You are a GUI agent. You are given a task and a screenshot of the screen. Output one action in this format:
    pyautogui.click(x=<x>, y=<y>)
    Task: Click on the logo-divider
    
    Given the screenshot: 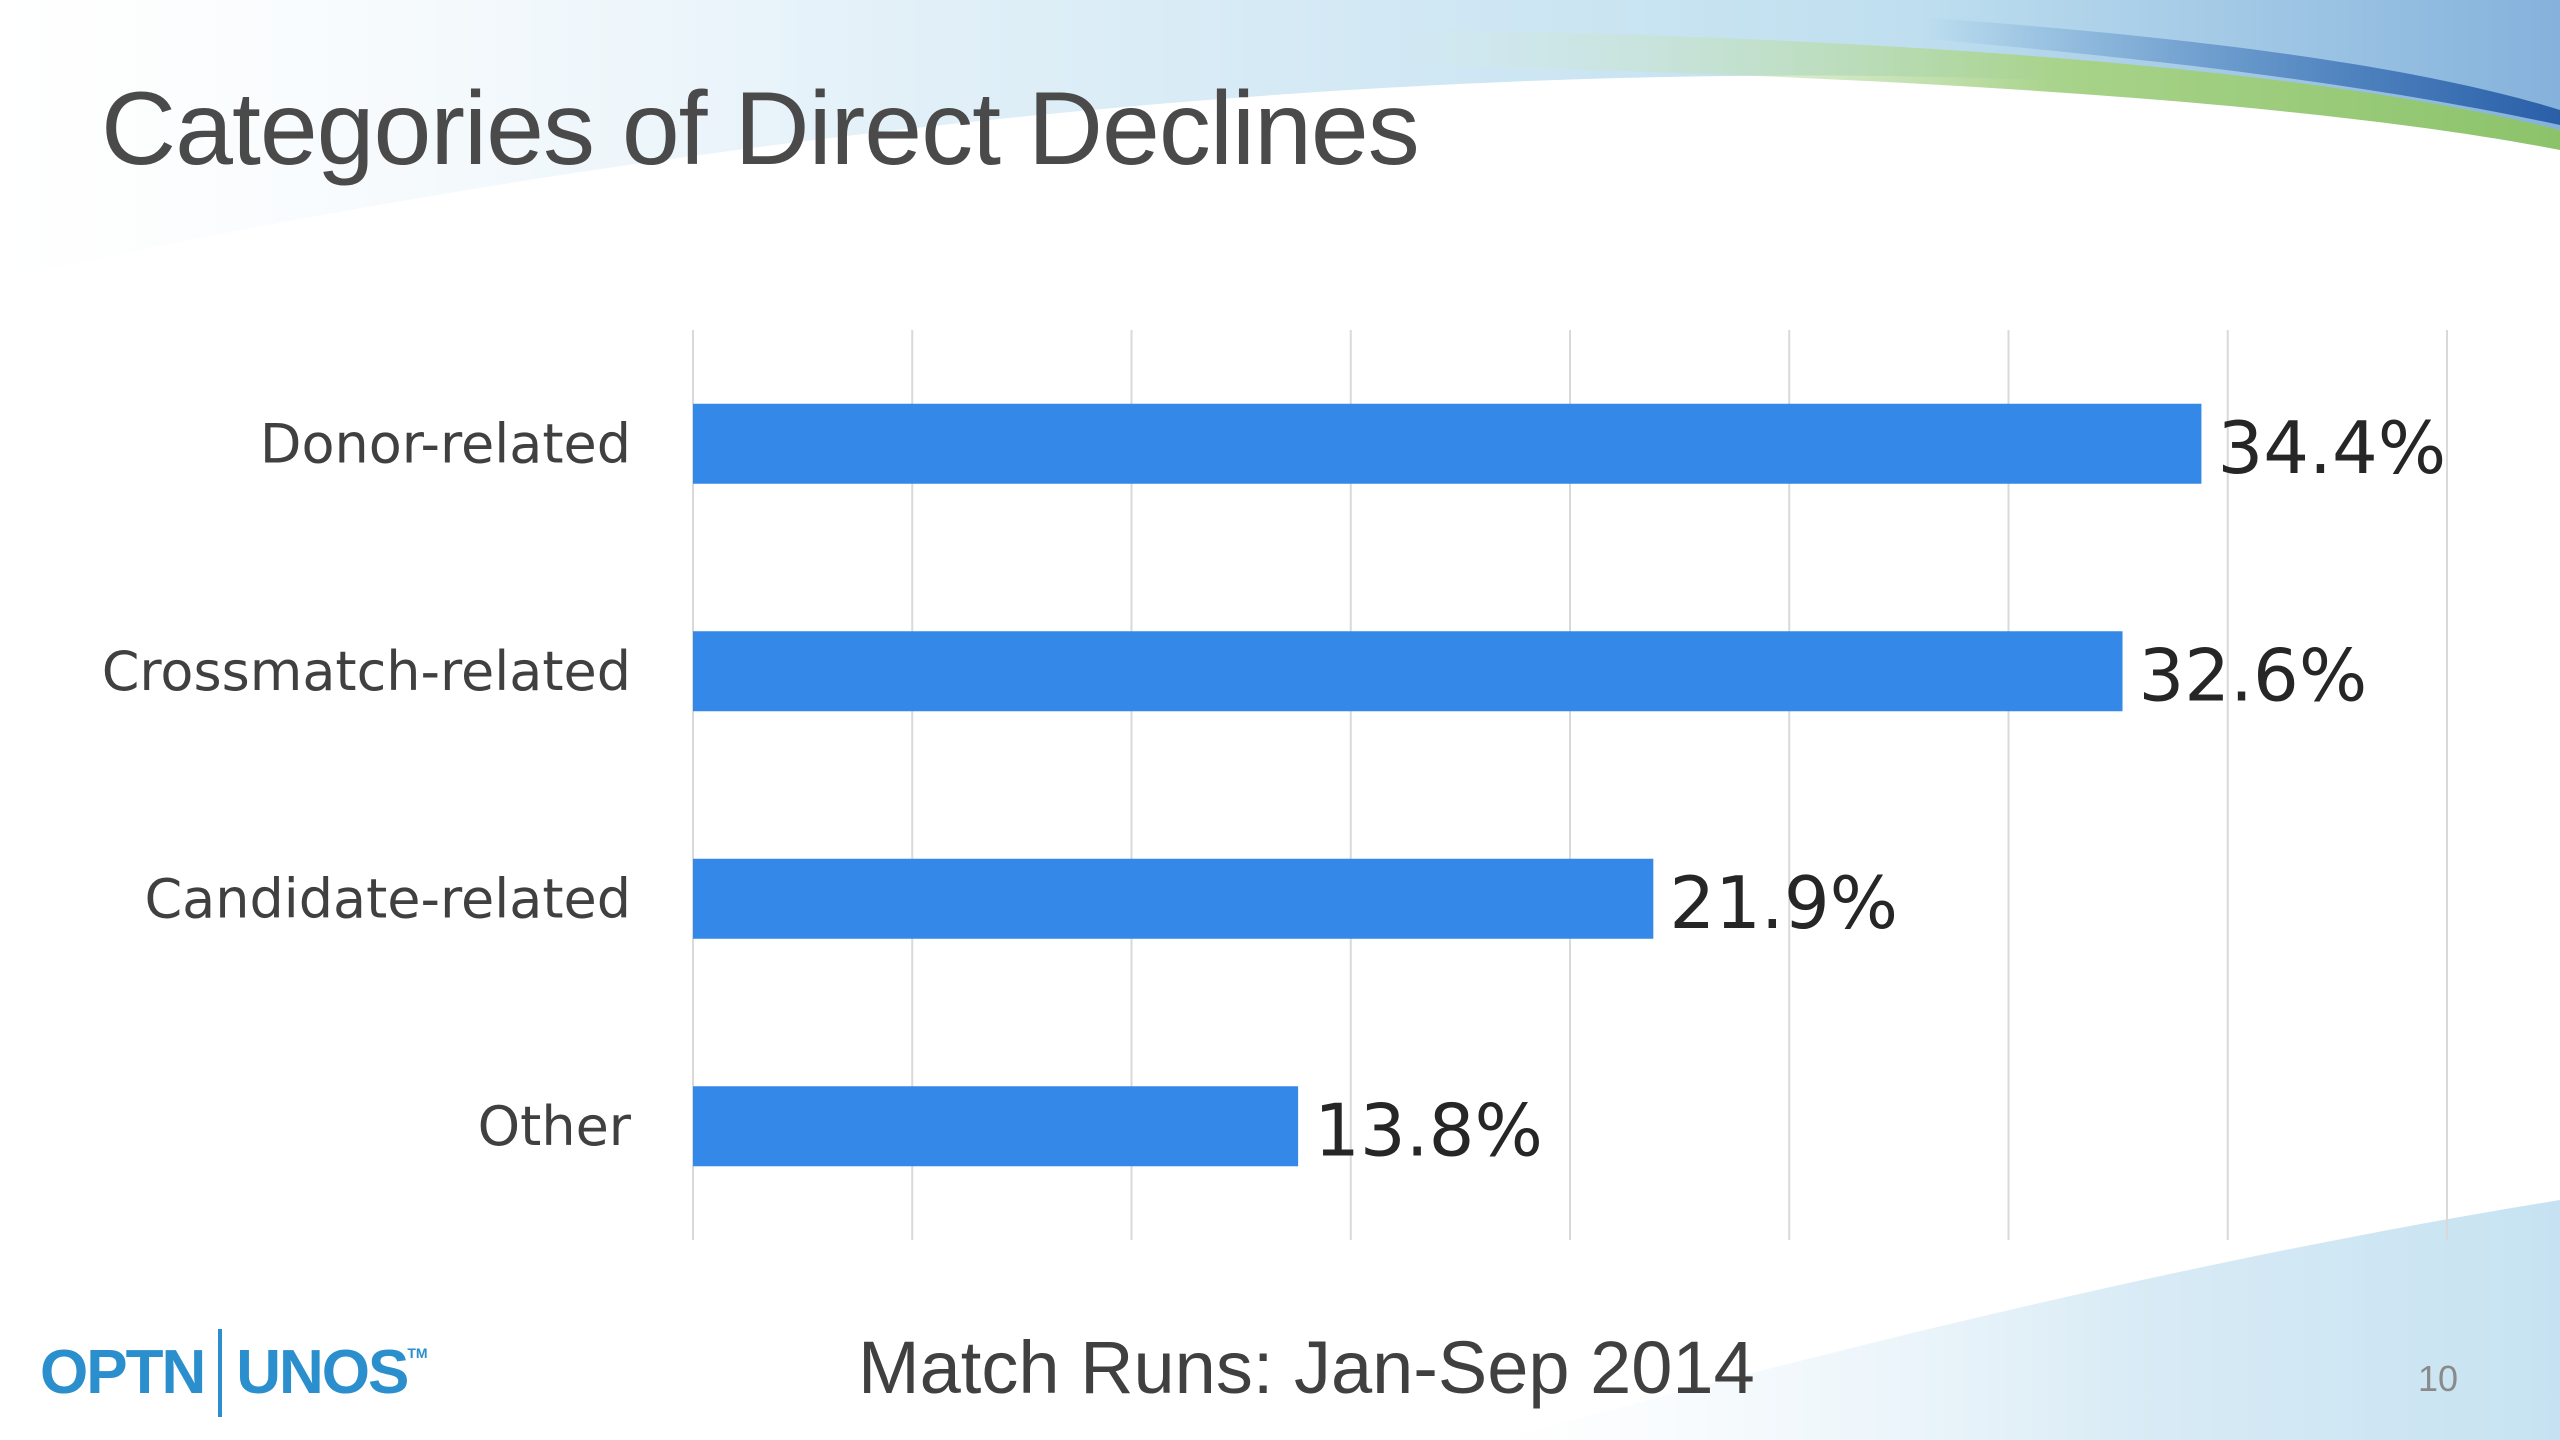 What is the action you would take?
    pyautogui.click(x=220, y=1372)
    